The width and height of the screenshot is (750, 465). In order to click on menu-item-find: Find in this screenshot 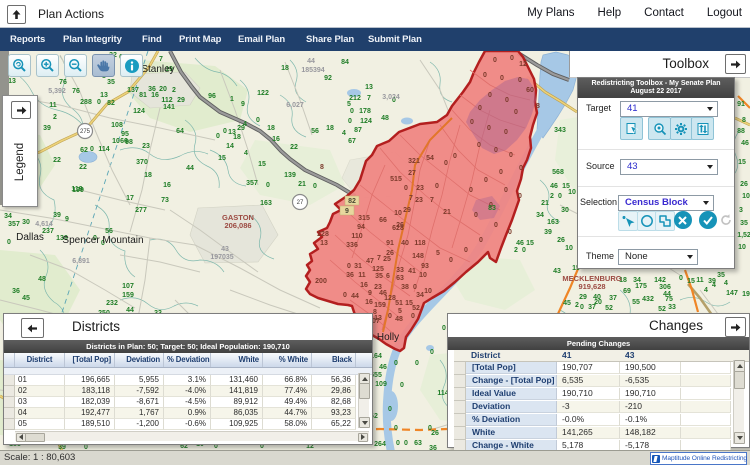, I will do `click(152, 39)`.